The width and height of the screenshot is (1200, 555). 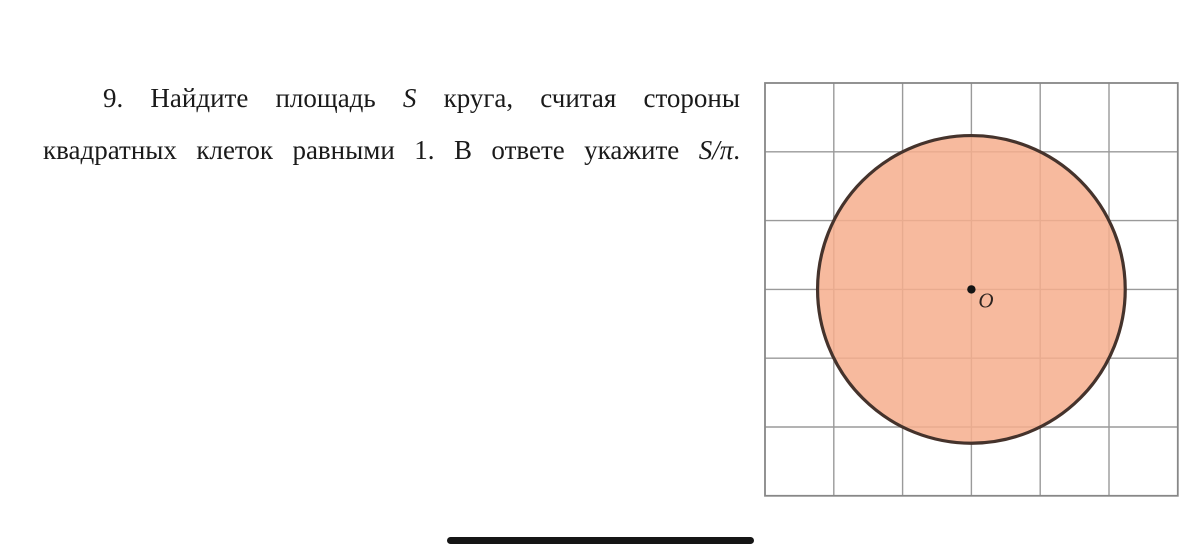 I want to click on svg-text: O, so click(x=985, y=300).